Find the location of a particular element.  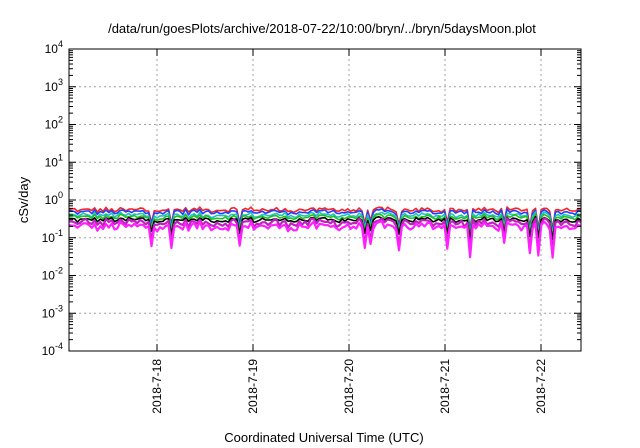

x-axis-label: Coordinated Universal Time (UTC) is located at coordinates (323, 437).